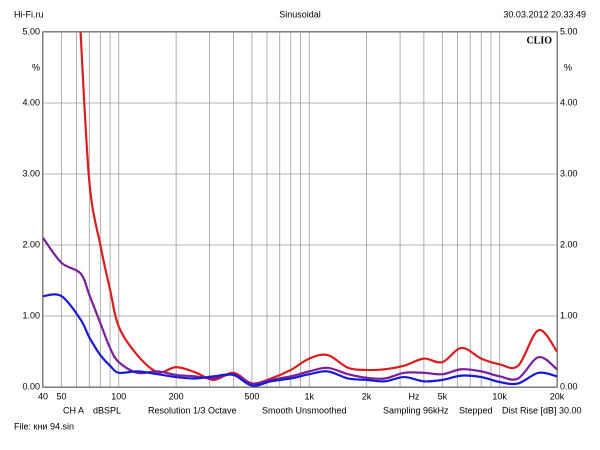 The width and height of the screenshot is (600, 450). I want to click on footer-item: Sampling 96kHz, so click(416, 410).